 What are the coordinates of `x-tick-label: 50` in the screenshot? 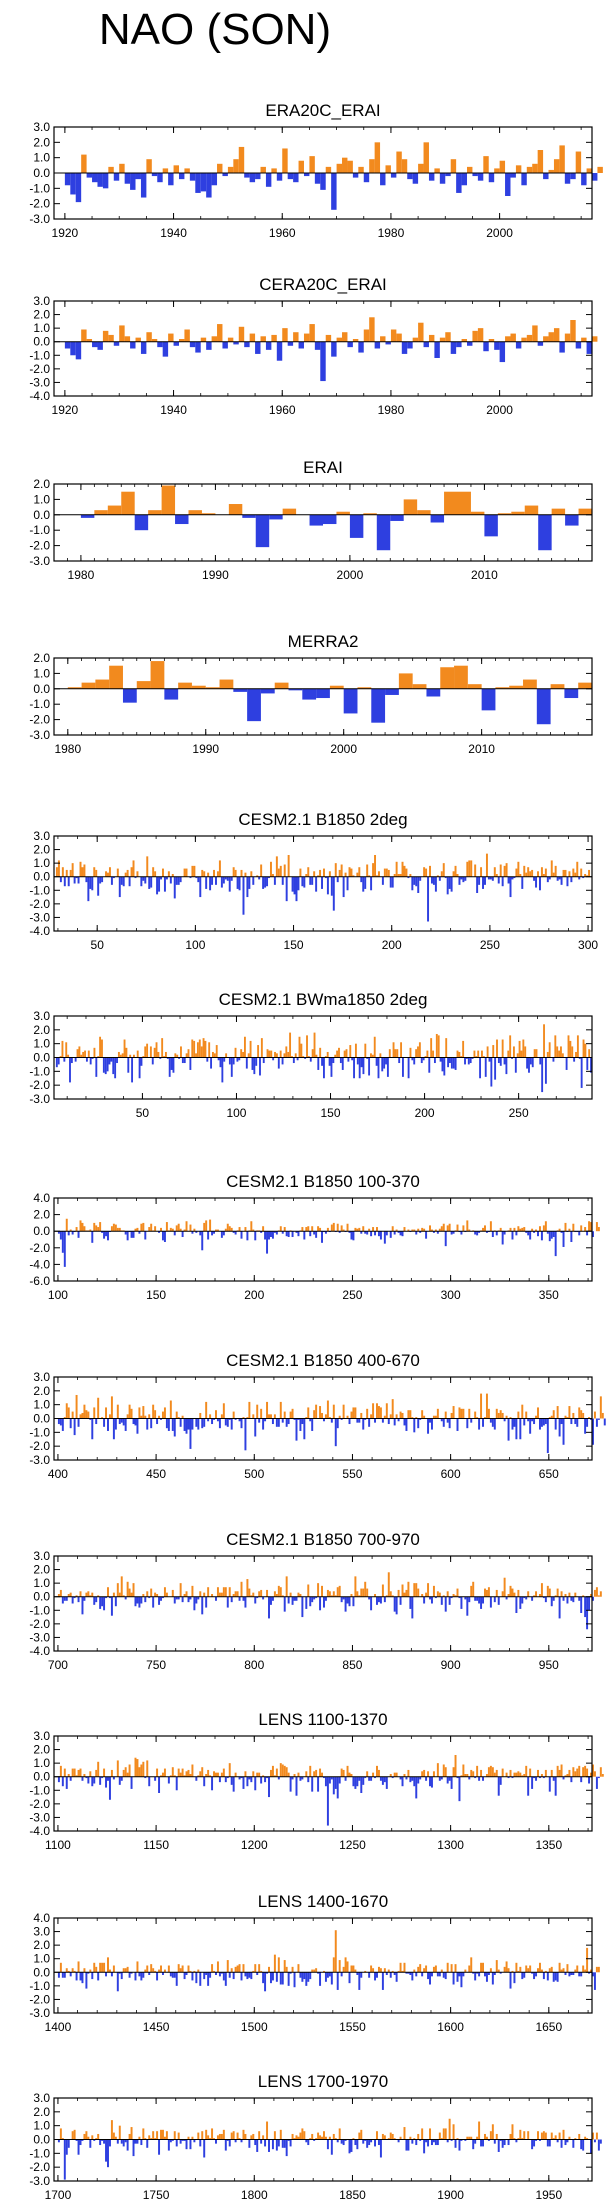 It's located at (143, 1113).